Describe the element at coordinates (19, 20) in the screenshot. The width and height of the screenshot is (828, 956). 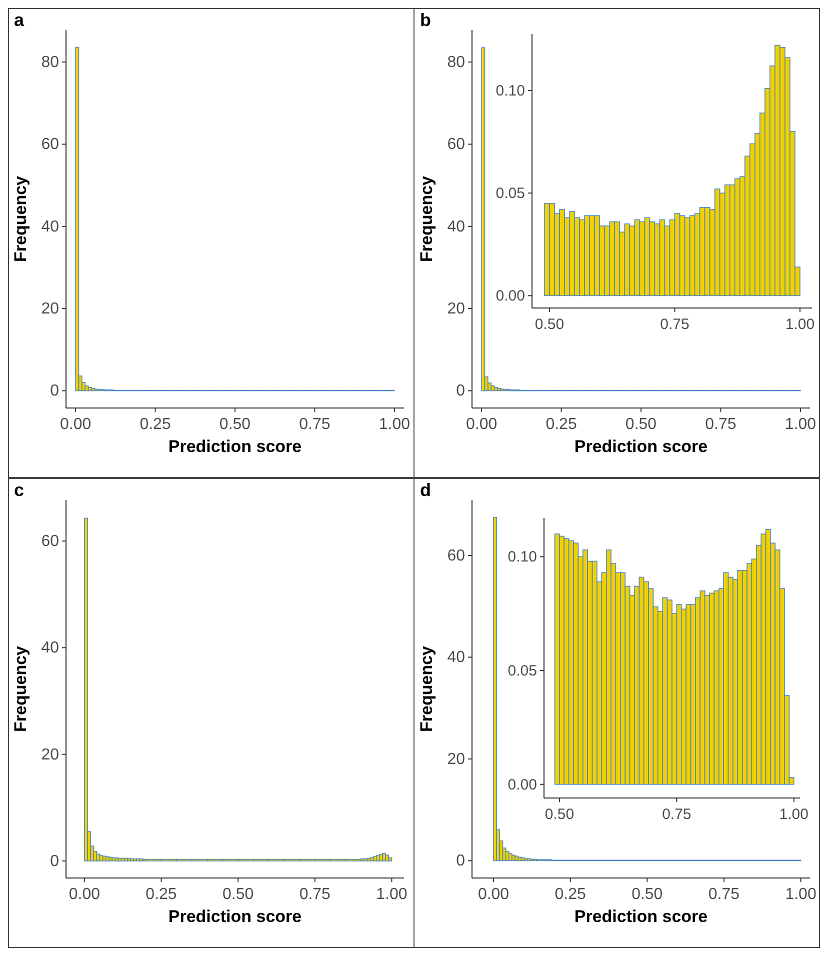
I see `chart-title: a` at that location.